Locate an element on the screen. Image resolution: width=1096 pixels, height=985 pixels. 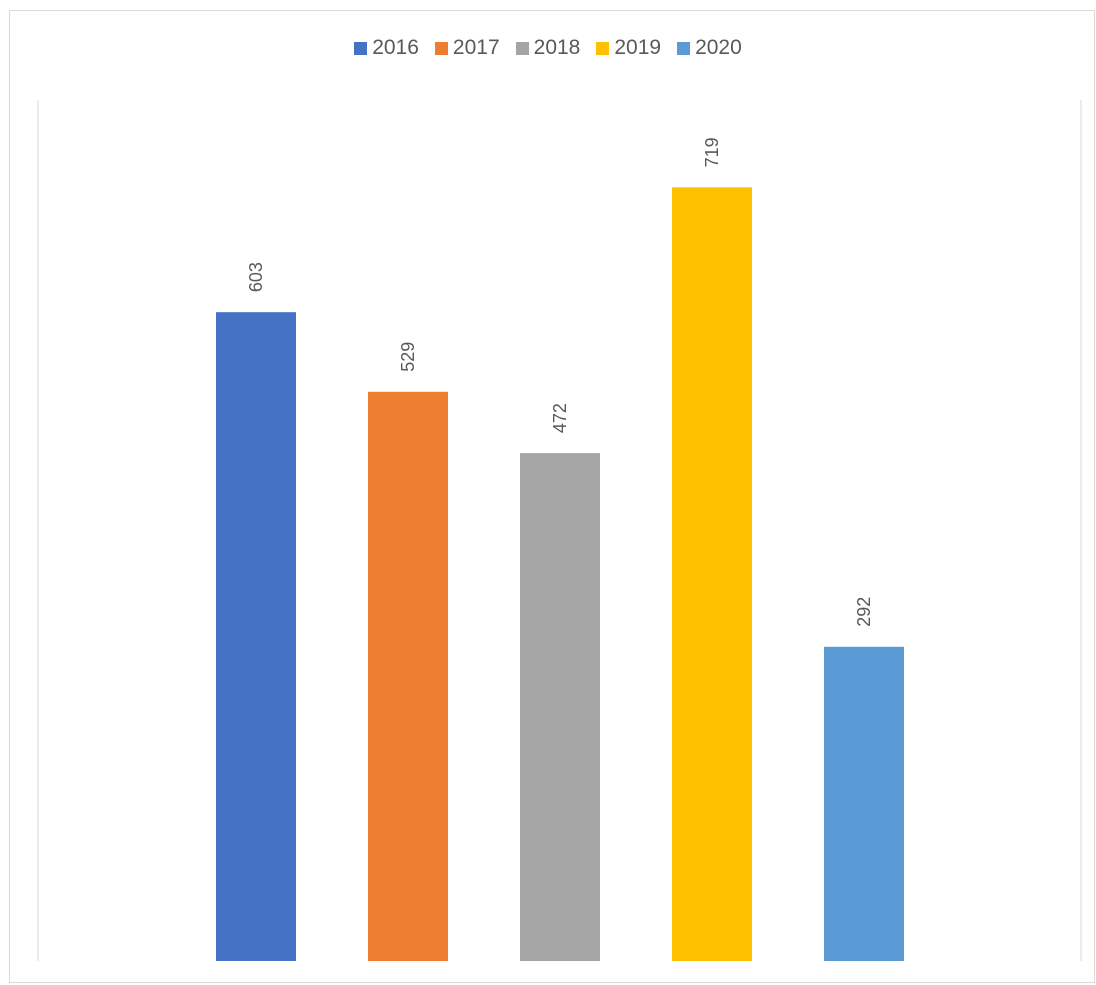
legend-item-2020: 2020 is located at coordinates (709, 48).